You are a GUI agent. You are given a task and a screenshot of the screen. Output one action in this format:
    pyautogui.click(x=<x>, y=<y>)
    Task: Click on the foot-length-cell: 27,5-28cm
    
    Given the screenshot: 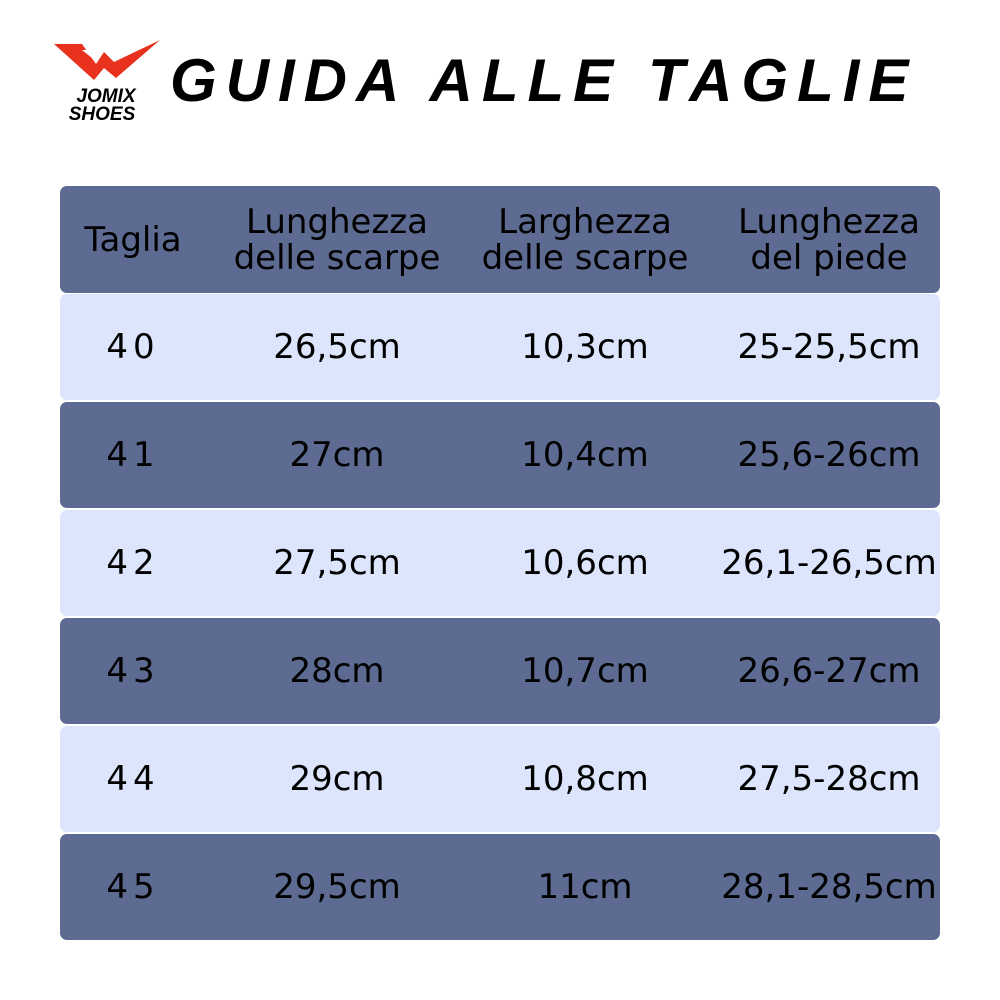 What is the action you would take?
    pyautogui.click(x=829, y=779)
    